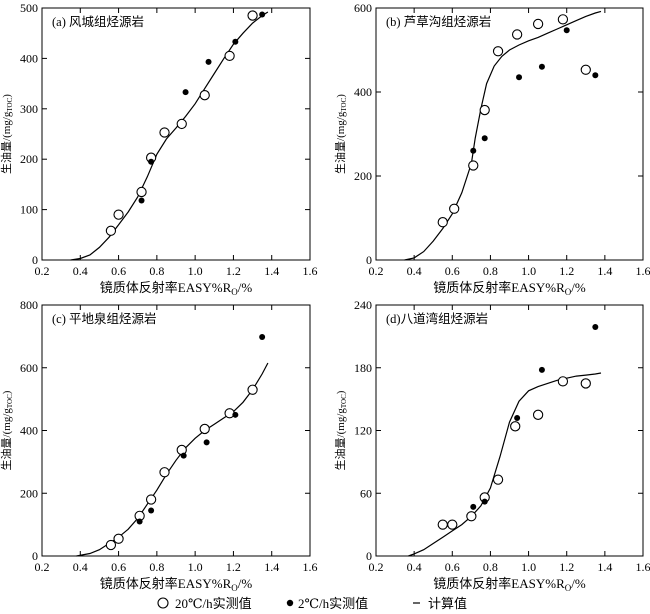 Image resolution: width=650 pixels, height=614 pixels. What do you see at coordinates (29, 109) in the screenshot?
I see `y-tick-label: 300` at bounding box center [29, 109].